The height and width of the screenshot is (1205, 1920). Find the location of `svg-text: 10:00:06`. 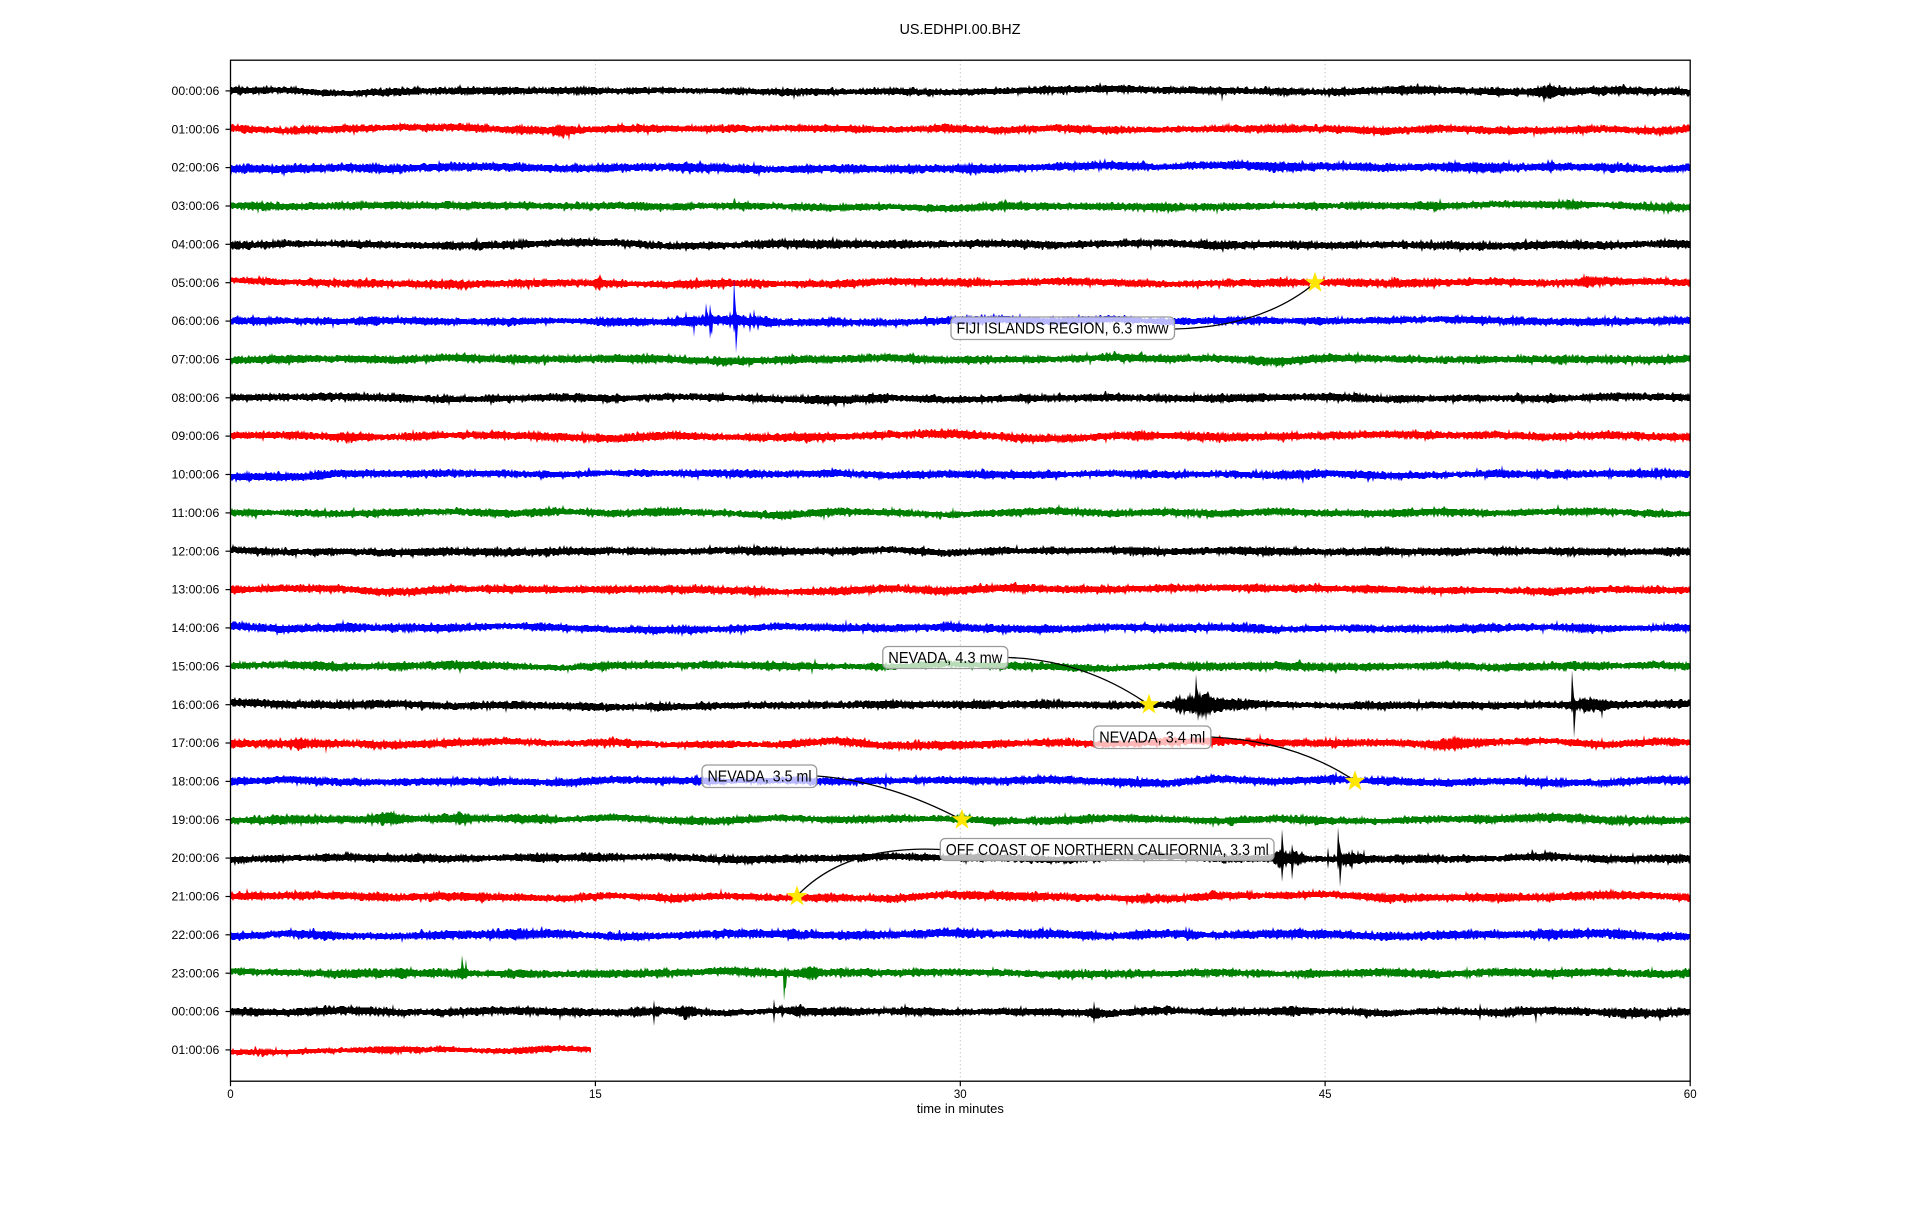

svg-text: 10:00:06 is located at coordinates (196, 476).